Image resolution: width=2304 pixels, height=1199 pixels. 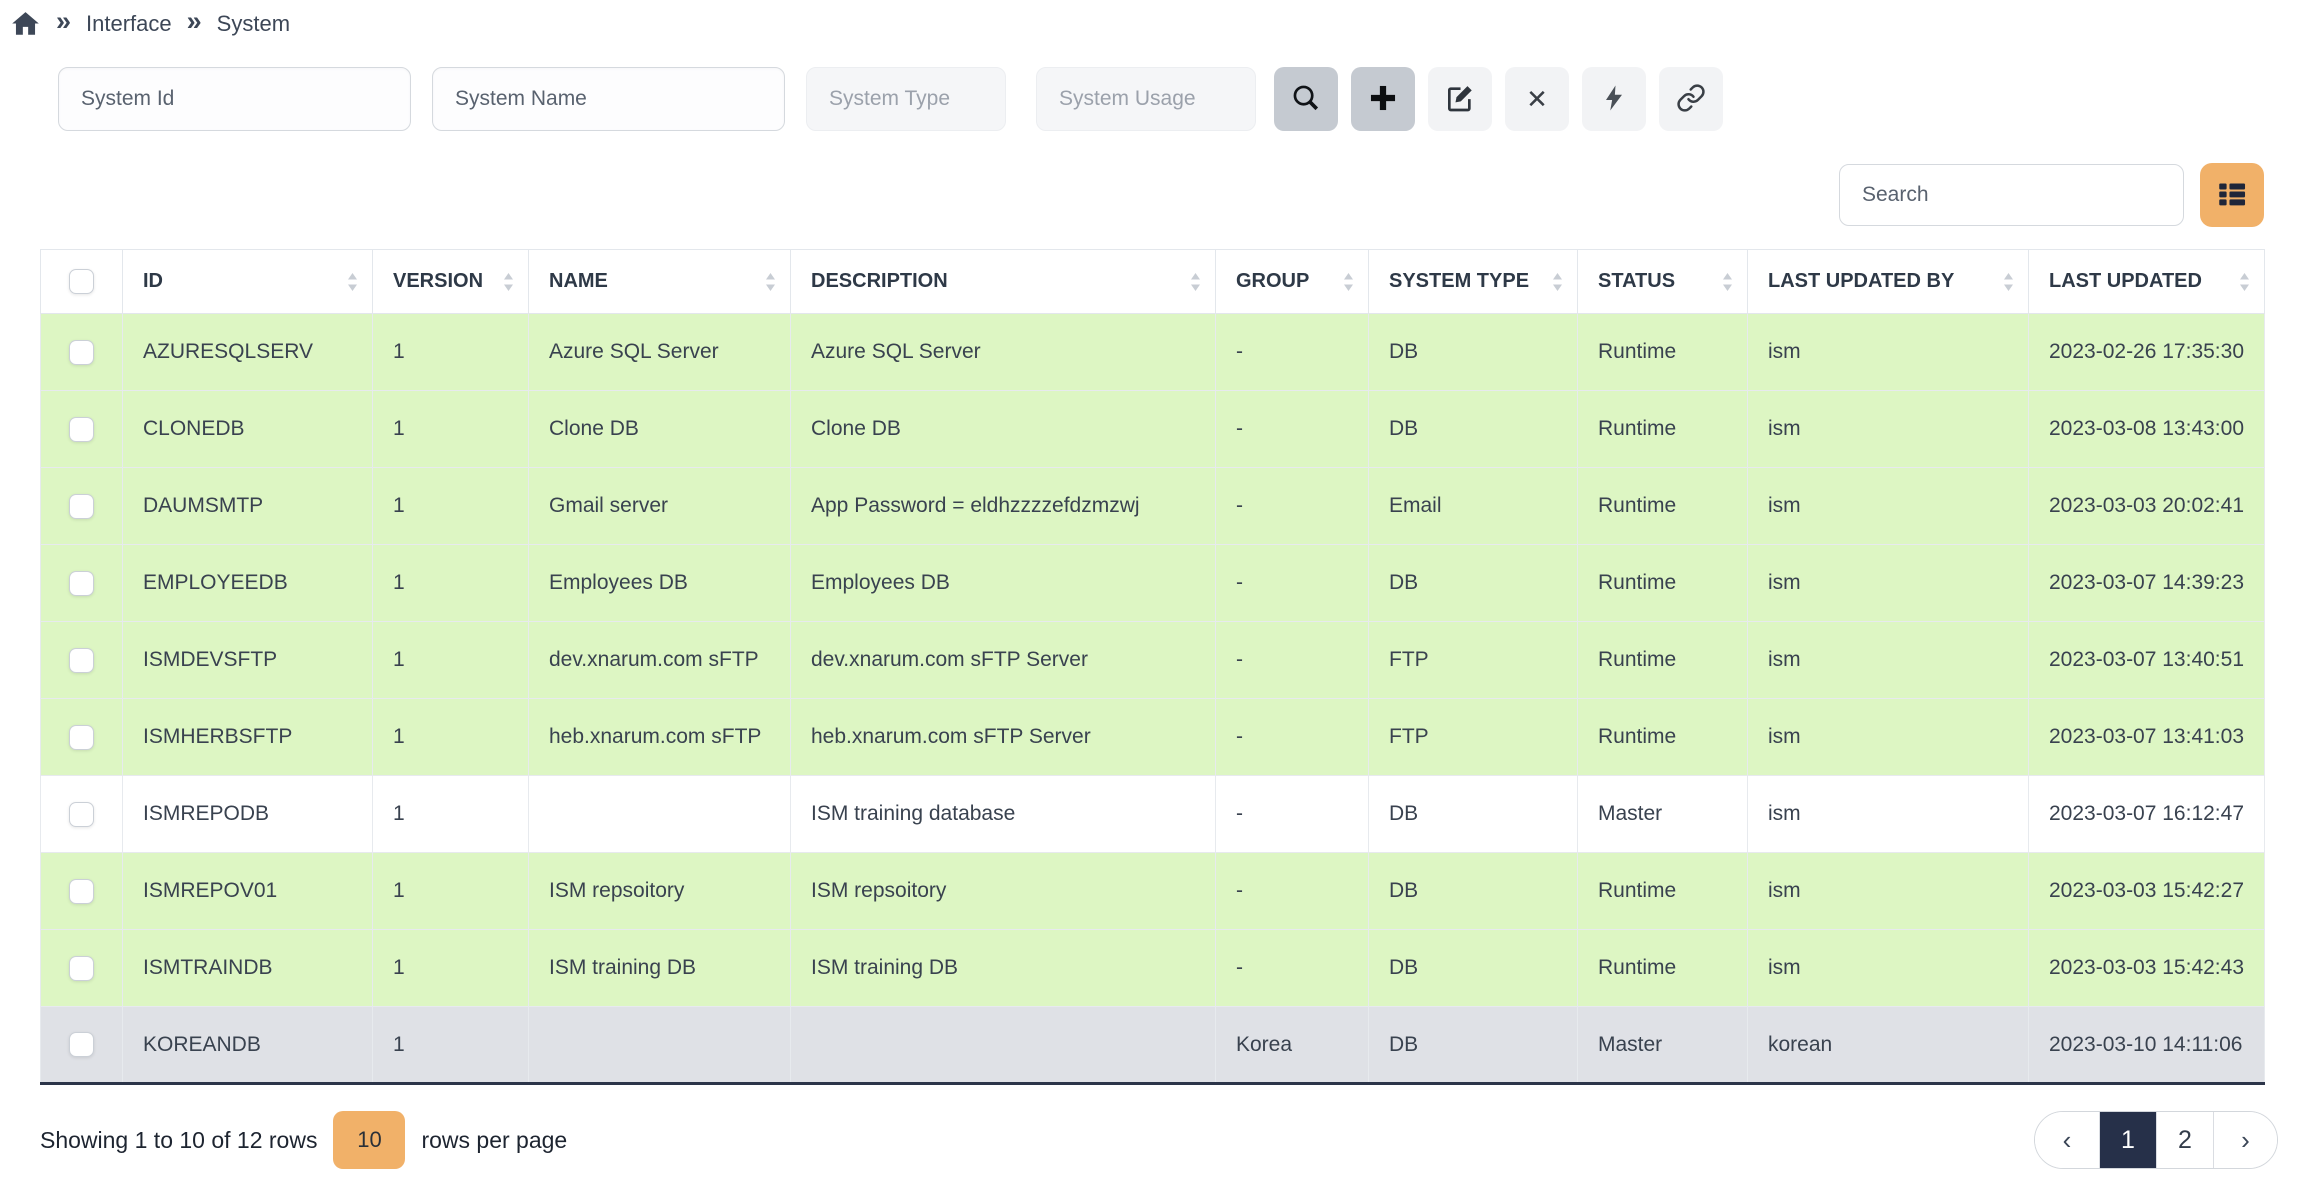 What do you see at coordinates (1003, 506) in the screenshot?
I see `cell-description: App Password = eldhzzzzefdzmzwj` at bounding box center [1003, 506].